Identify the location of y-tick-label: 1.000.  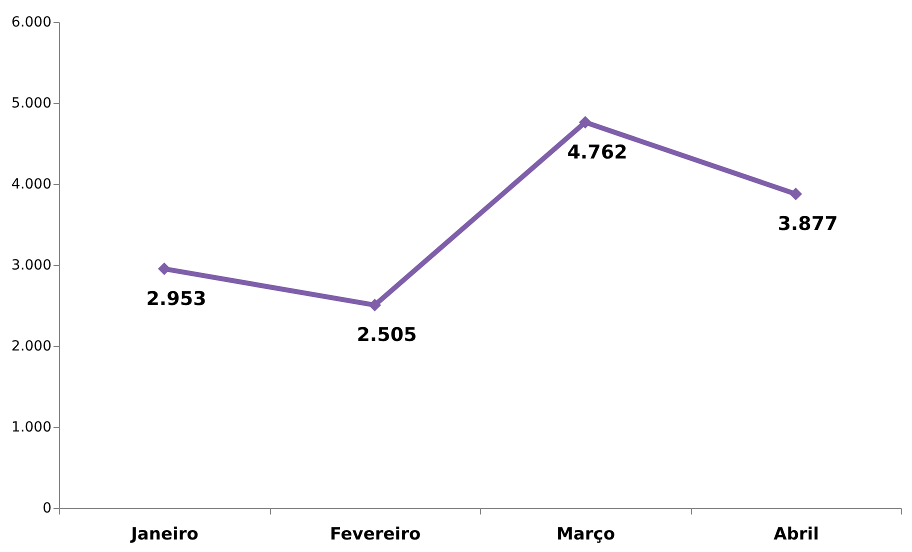
(31, 428).